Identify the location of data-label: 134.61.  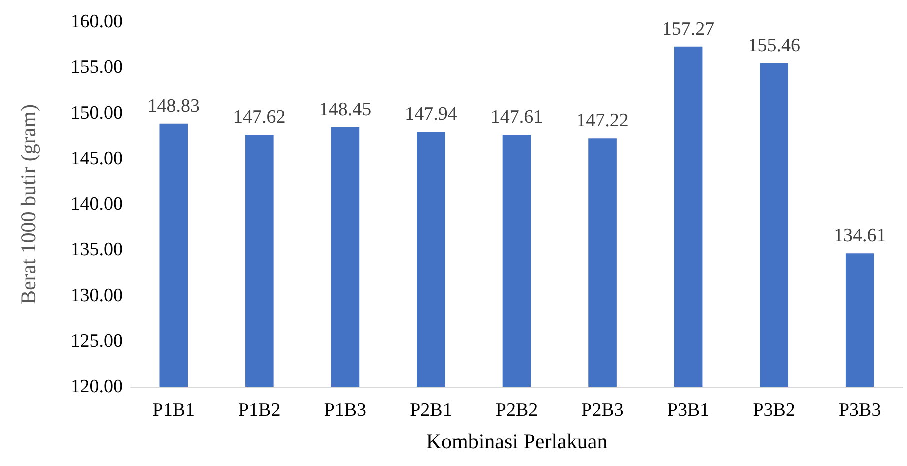
(860, 236).